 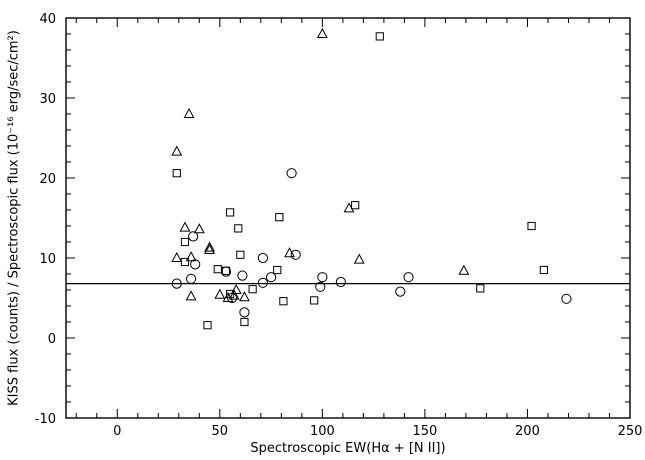 I want to click on x-tick-label: 100, so click(x=322, y=431).